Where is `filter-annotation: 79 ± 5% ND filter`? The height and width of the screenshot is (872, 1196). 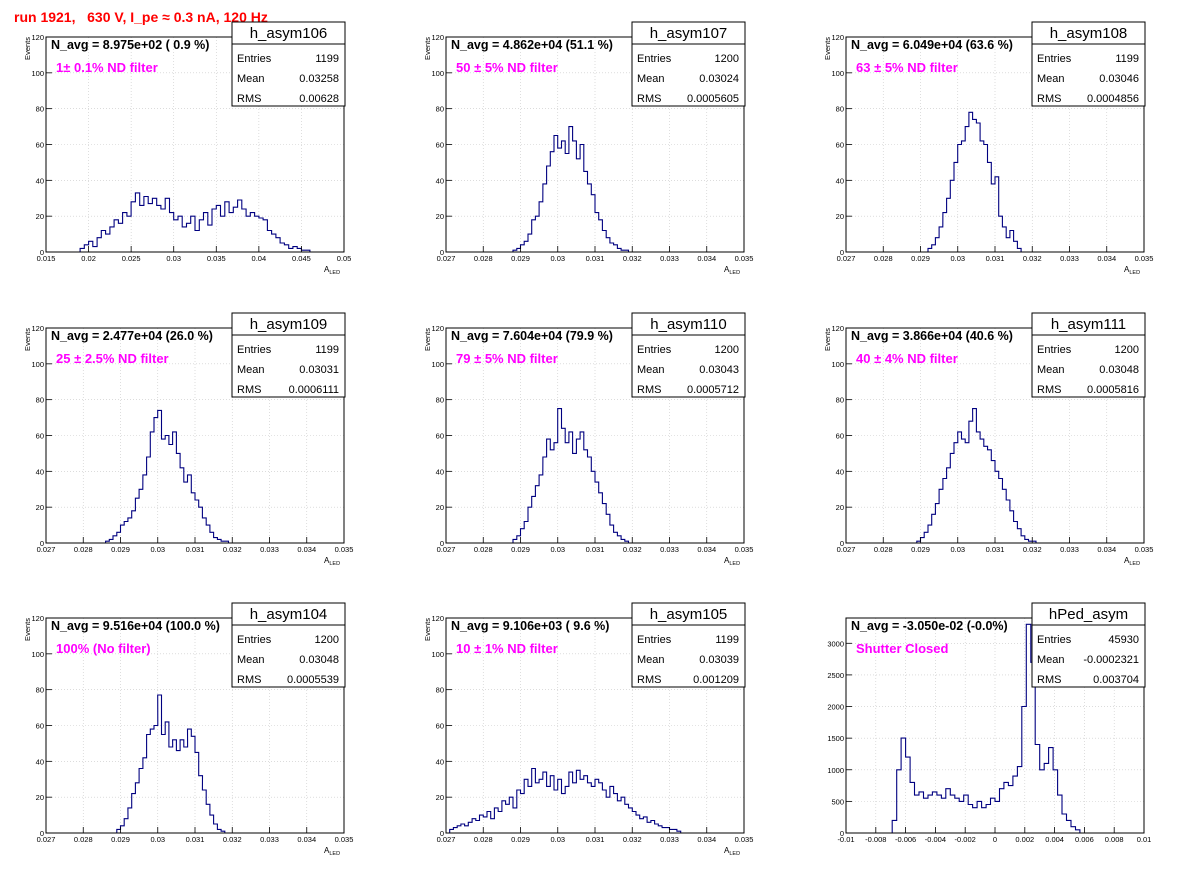 filter-annotation: 79 ± 5% ND filter is located at coordinates (507, 358).